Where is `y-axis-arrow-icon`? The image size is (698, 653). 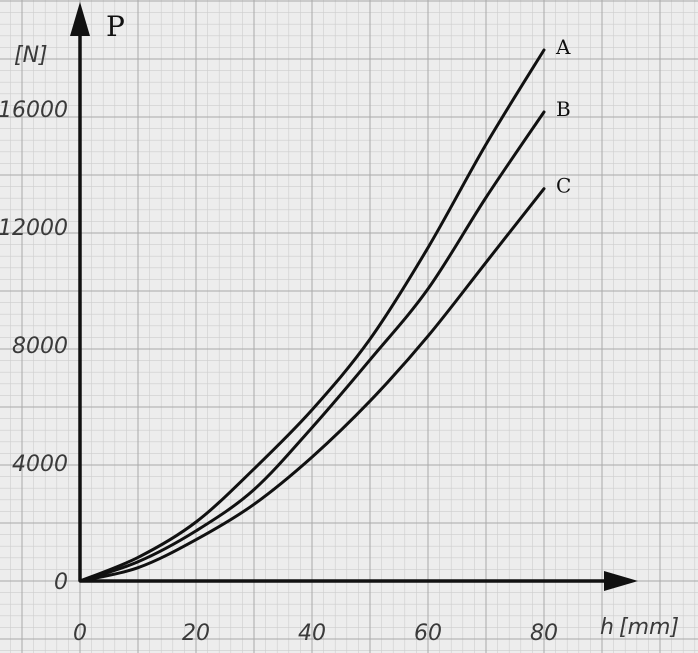
y-axis-arrow-icon is located at coordinates (80, 19).